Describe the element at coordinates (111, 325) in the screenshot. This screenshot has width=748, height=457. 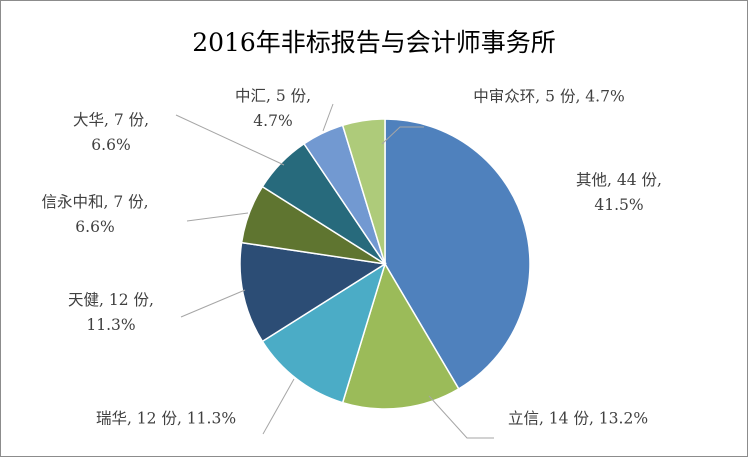
I see `data-label-line: 11.3%` at that location.